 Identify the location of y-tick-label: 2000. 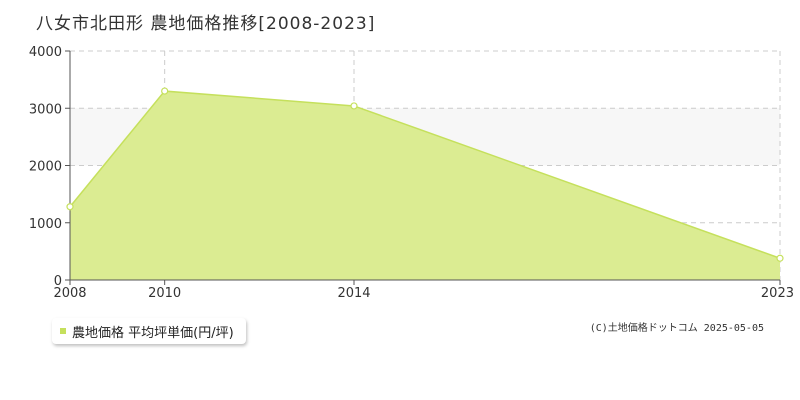
(45, 167).